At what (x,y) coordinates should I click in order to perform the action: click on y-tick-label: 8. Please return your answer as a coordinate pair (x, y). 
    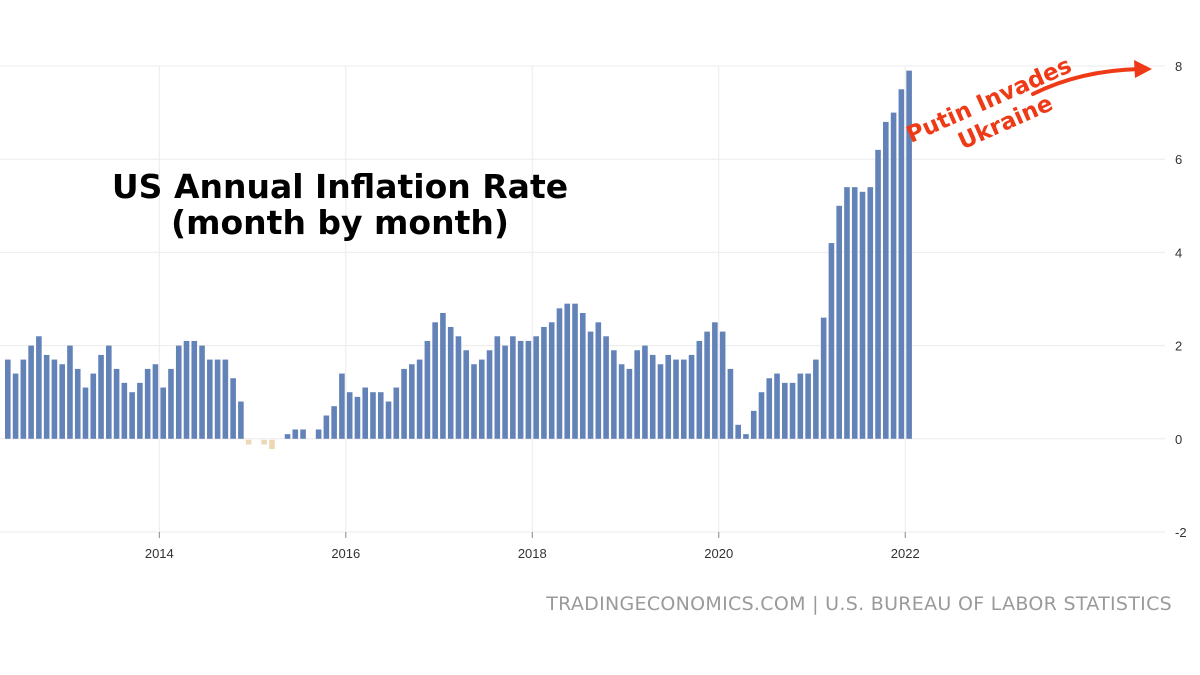
    Looking at the image, I should click on (1178, 66).